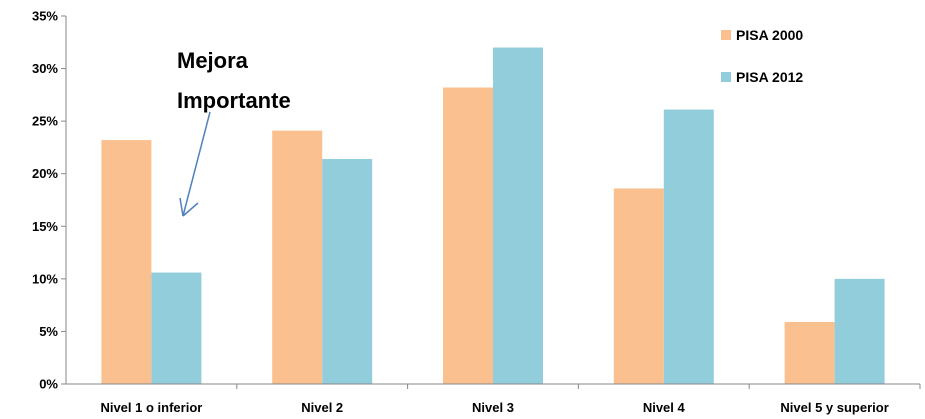  What do you see at coordinates (181, 207) in the screenshot?
I see `annotation-arrow-head-left` at bounding box center [181, 207].